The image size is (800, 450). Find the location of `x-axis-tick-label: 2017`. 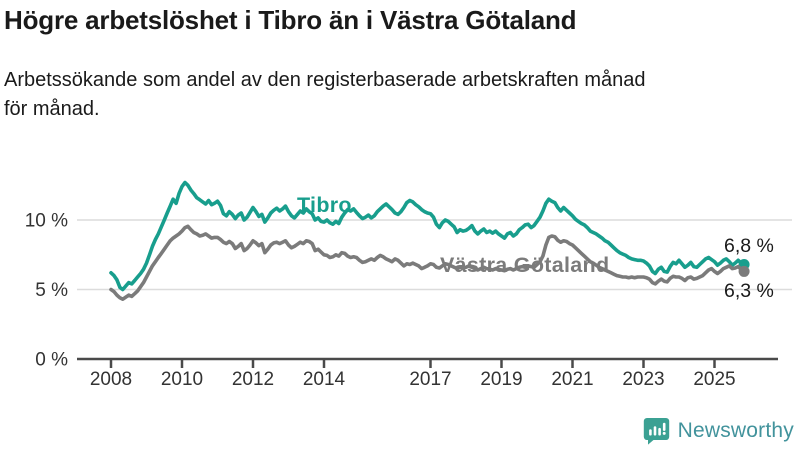

x-axis-tick-label: 2017 is located at coordinates (430, 379).